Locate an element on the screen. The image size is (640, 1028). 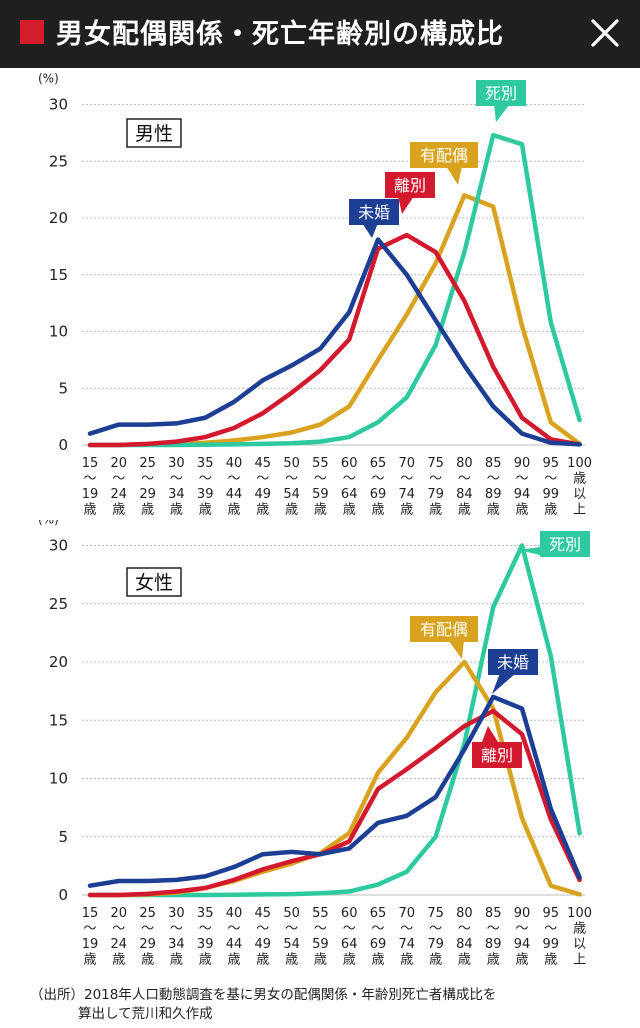
chart-title-frame is located at coordinates (154, 582).